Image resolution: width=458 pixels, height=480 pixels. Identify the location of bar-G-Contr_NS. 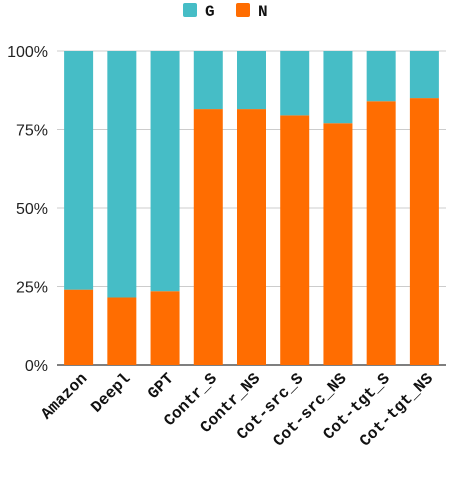
(251, 80).